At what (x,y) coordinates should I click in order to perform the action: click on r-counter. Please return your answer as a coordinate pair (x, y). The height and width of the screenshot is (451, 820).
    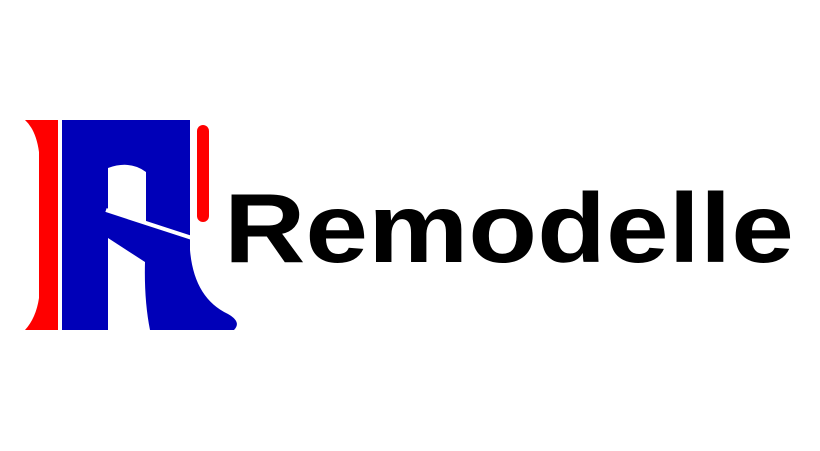
    Looking at the image, I should click on (127, 194).